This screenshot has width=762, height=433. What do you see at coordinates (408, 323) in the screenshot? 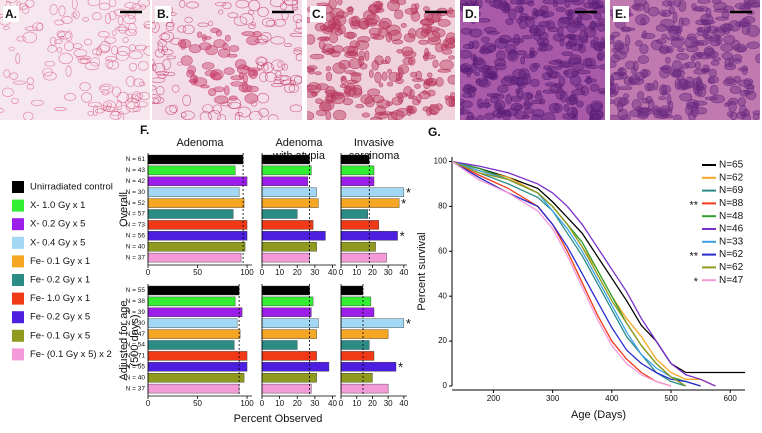
I see `significance-marker: *` at bounding box center [408, 323].